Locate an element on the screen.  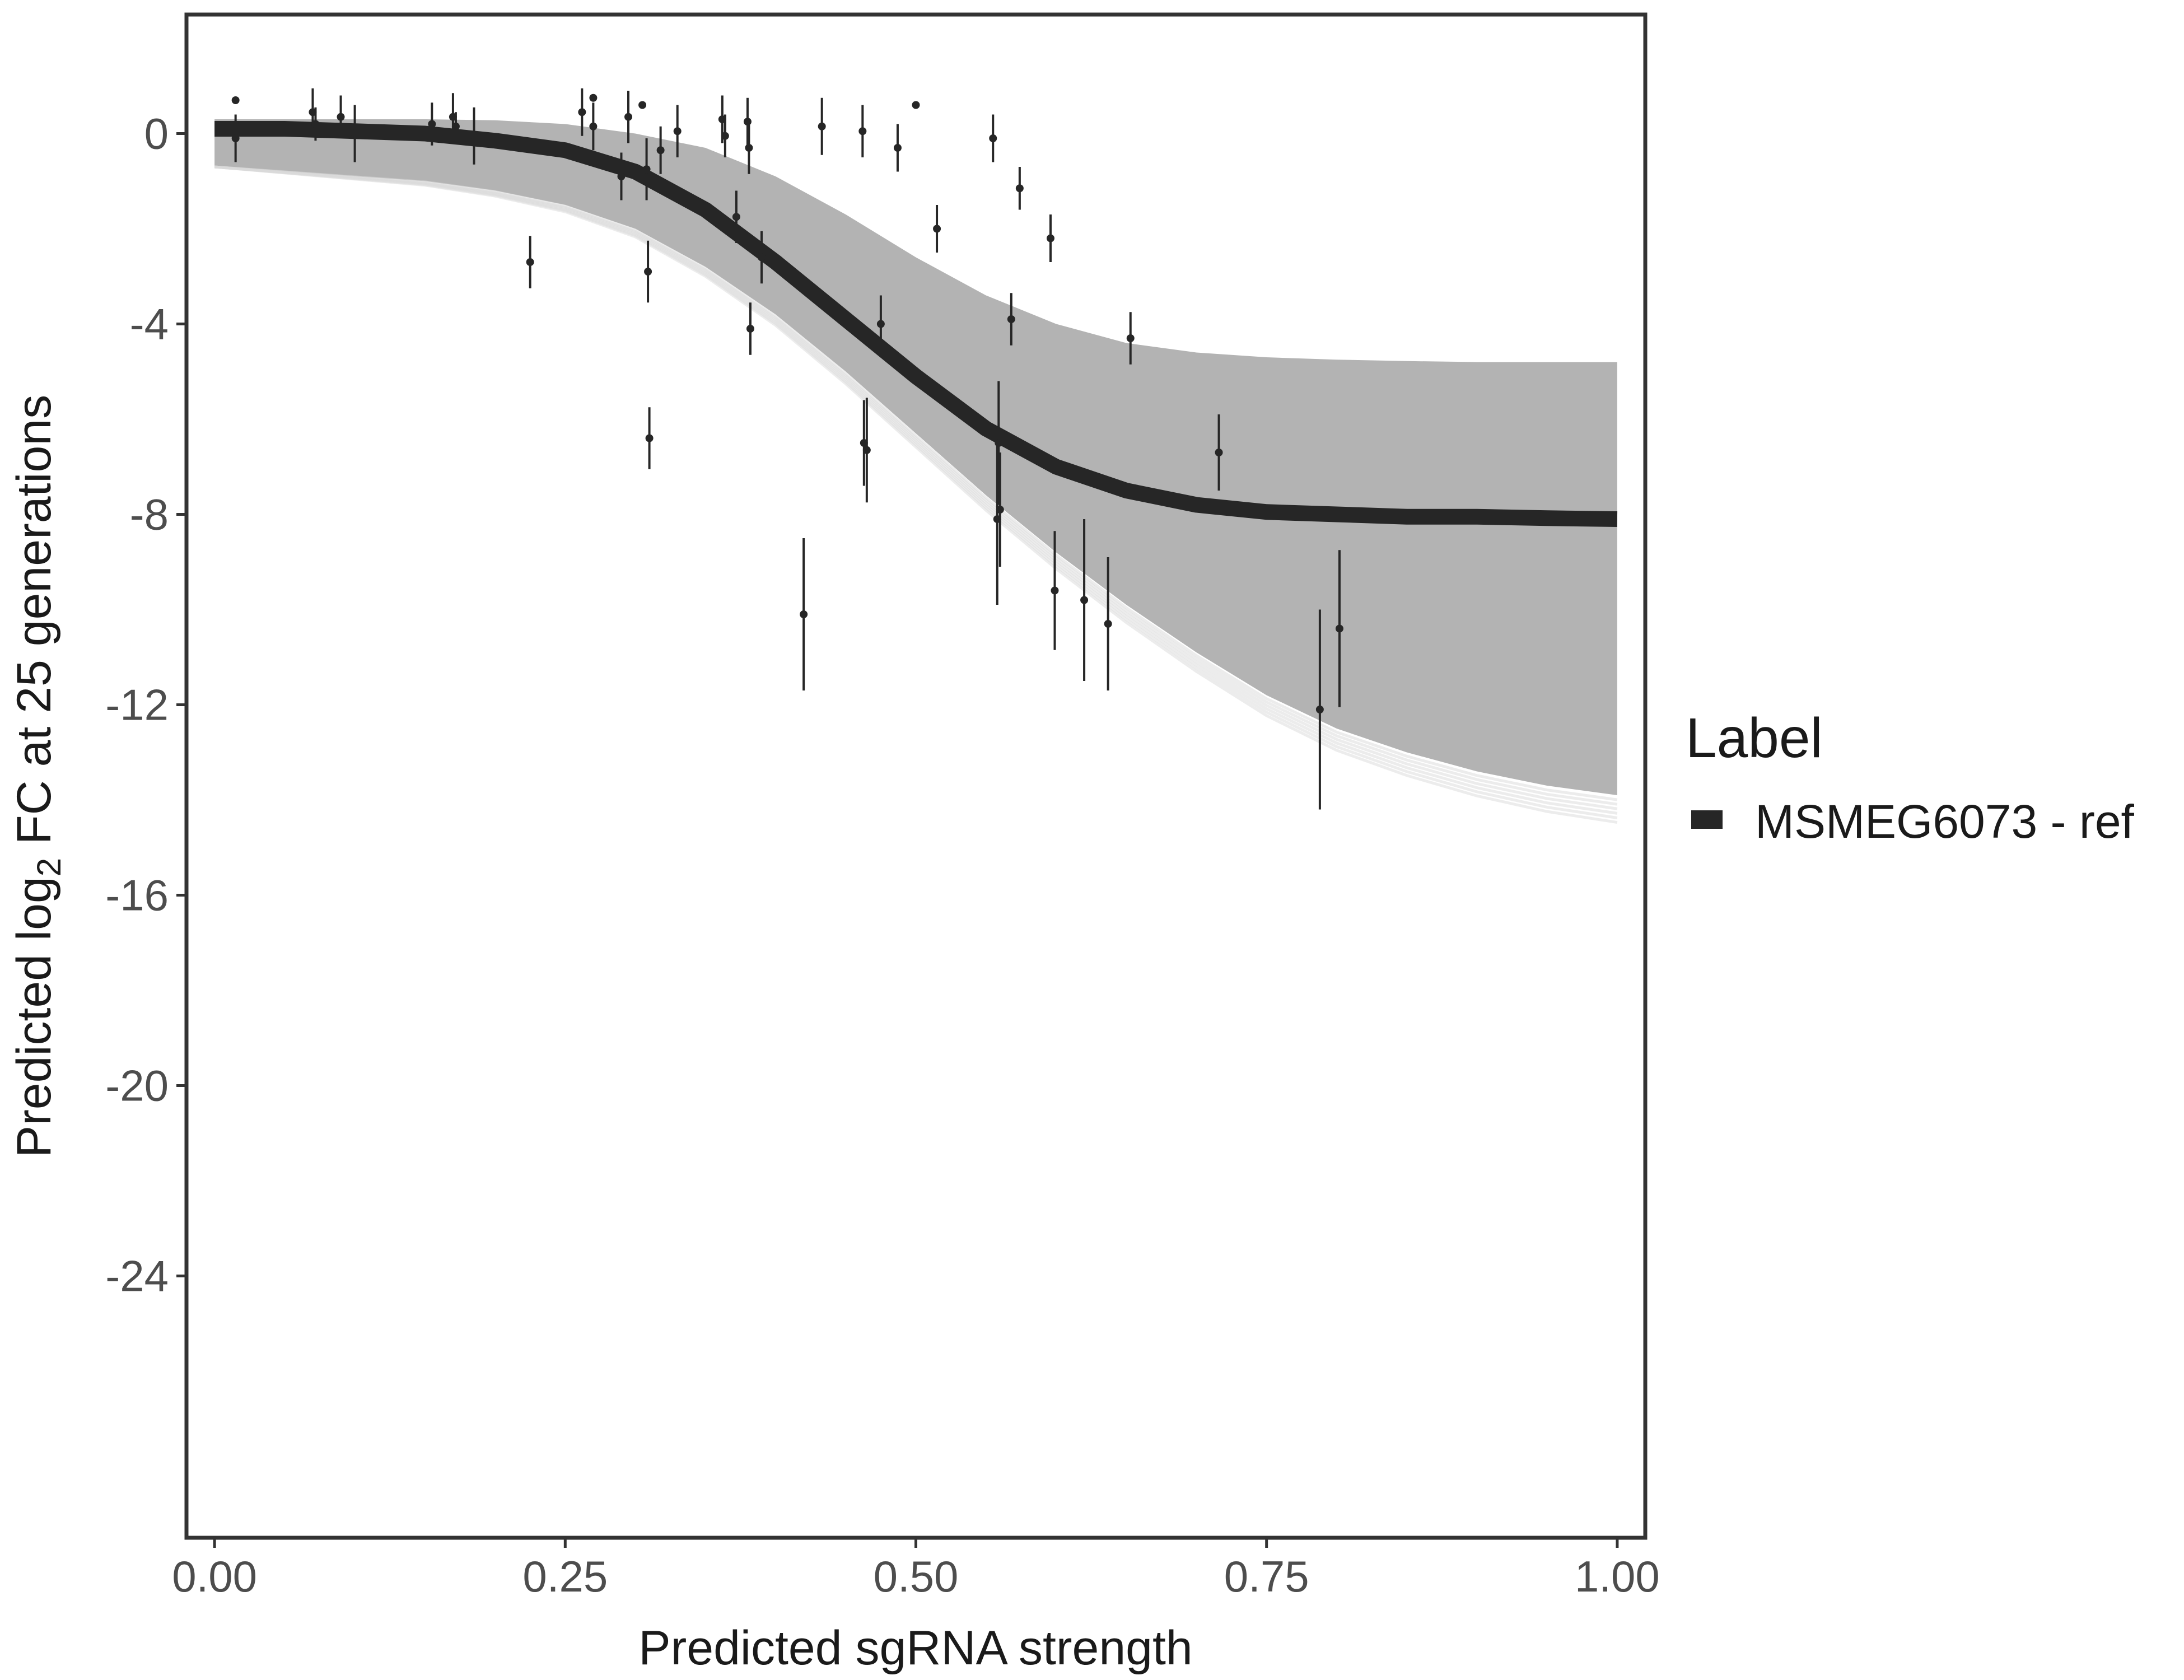
y-tick-label: 0 is located at coordinates (157, 134).